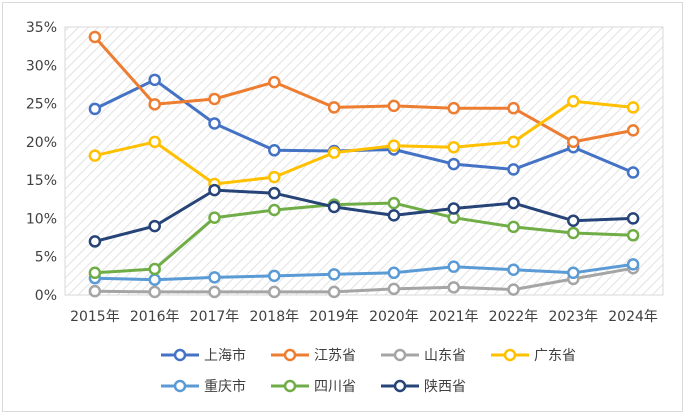 Image resolution: width=687 pixels, height=416 pixels. I want to click on x-tick-label: 2023年, so click(573, 317).